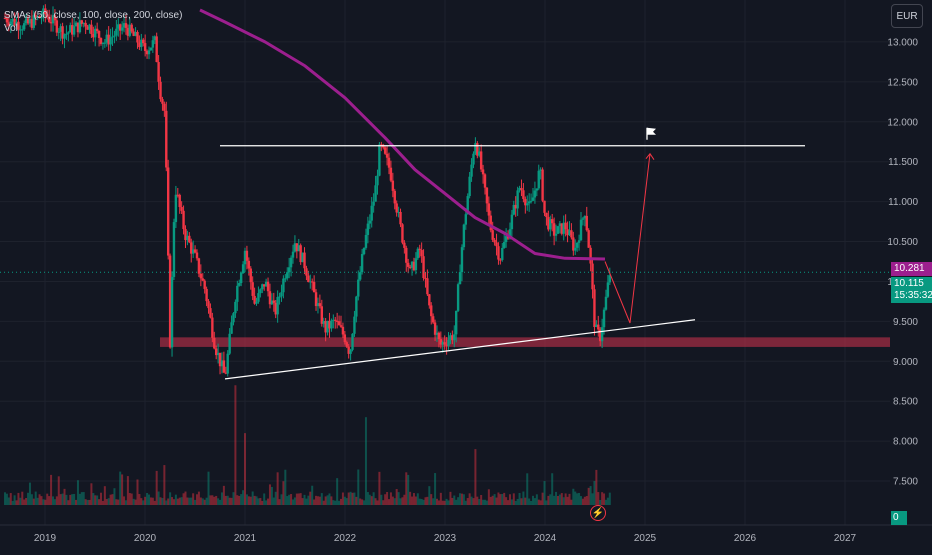 The image size is (932, 555). What do you see at coordinates (598, 513) in the screenshot?
I see `lightning-icon: ⚡` at bounding box center [598, 513].